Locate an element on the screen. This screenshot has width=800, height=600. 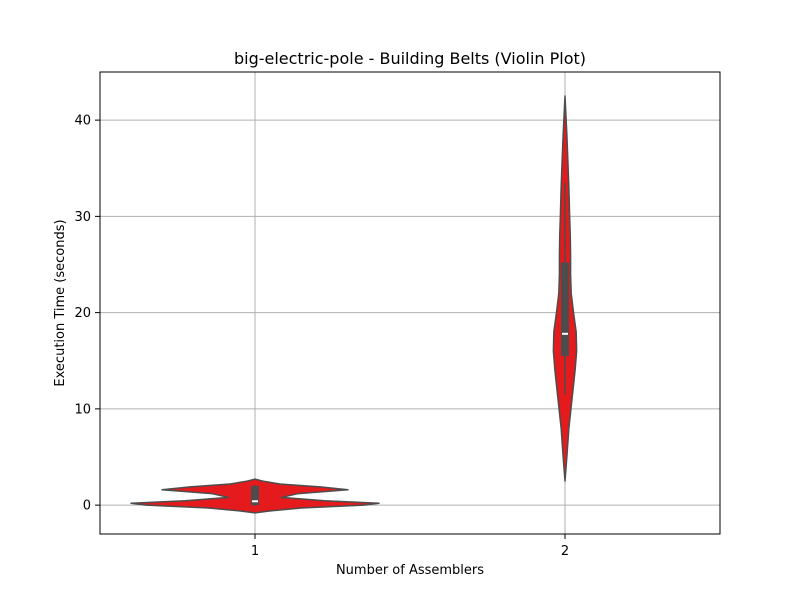
y-axis-label: Execution Time (seconds) is located at coordinates (60, 302).